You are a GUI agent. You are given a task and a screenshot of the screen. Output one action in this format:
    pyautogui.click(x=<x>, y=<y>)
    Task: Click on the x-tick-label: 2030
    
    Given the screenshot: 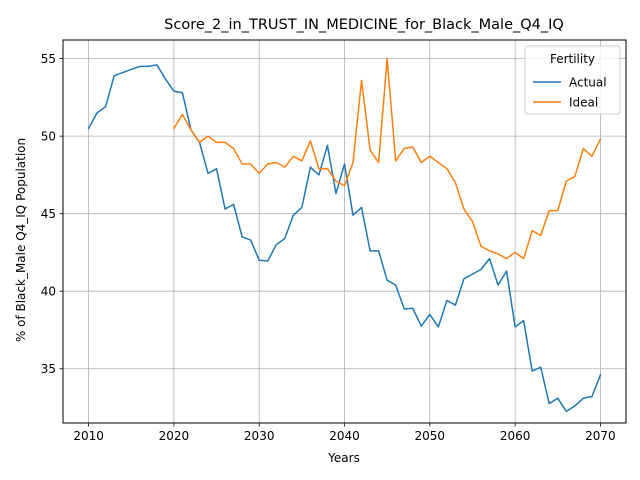 What is the action you would take?
    pyautogui.click(x=259, y=436)
    